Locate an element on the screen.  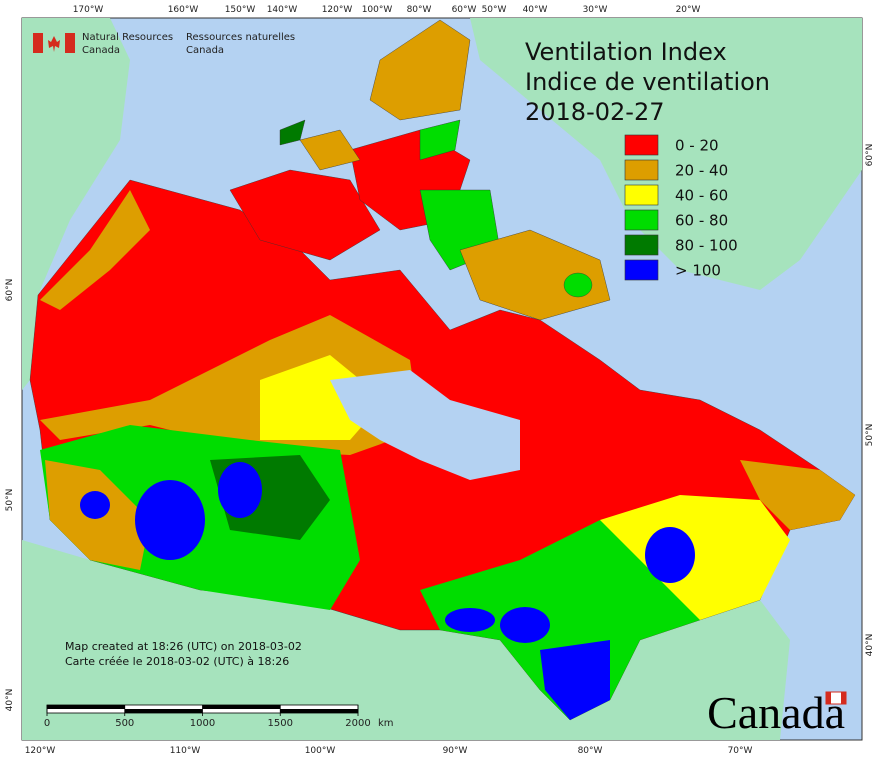
graticule-label: 60°W is located at coordinates (464, 10).